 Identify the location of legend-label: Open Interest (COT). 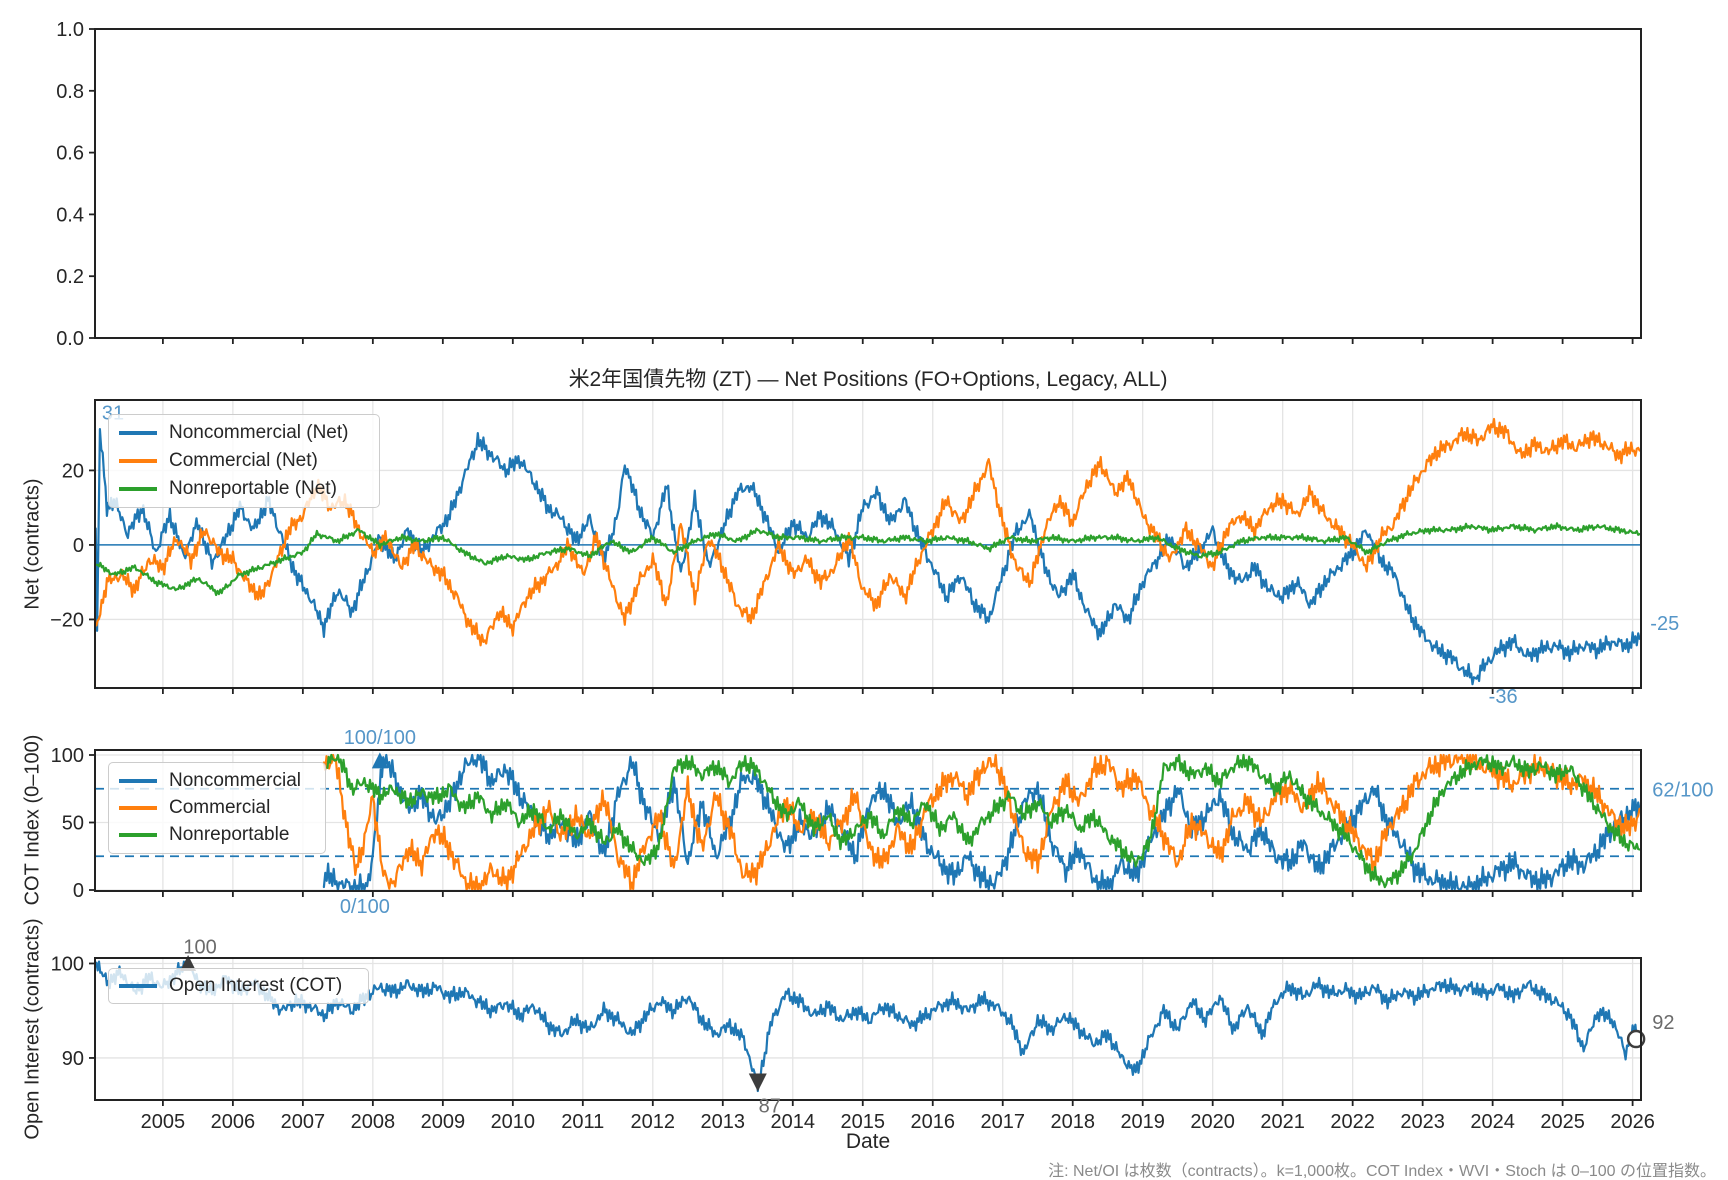
(256, 985).